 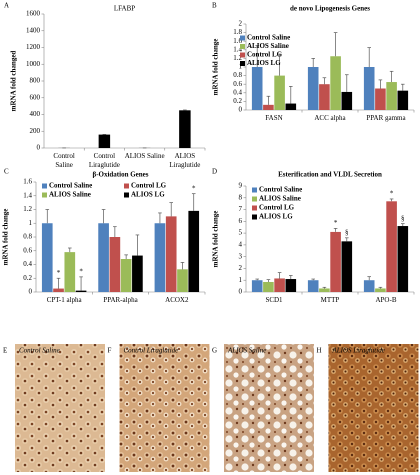 I want to click on y-tick-label: 1000, so click(x=33, y=64).